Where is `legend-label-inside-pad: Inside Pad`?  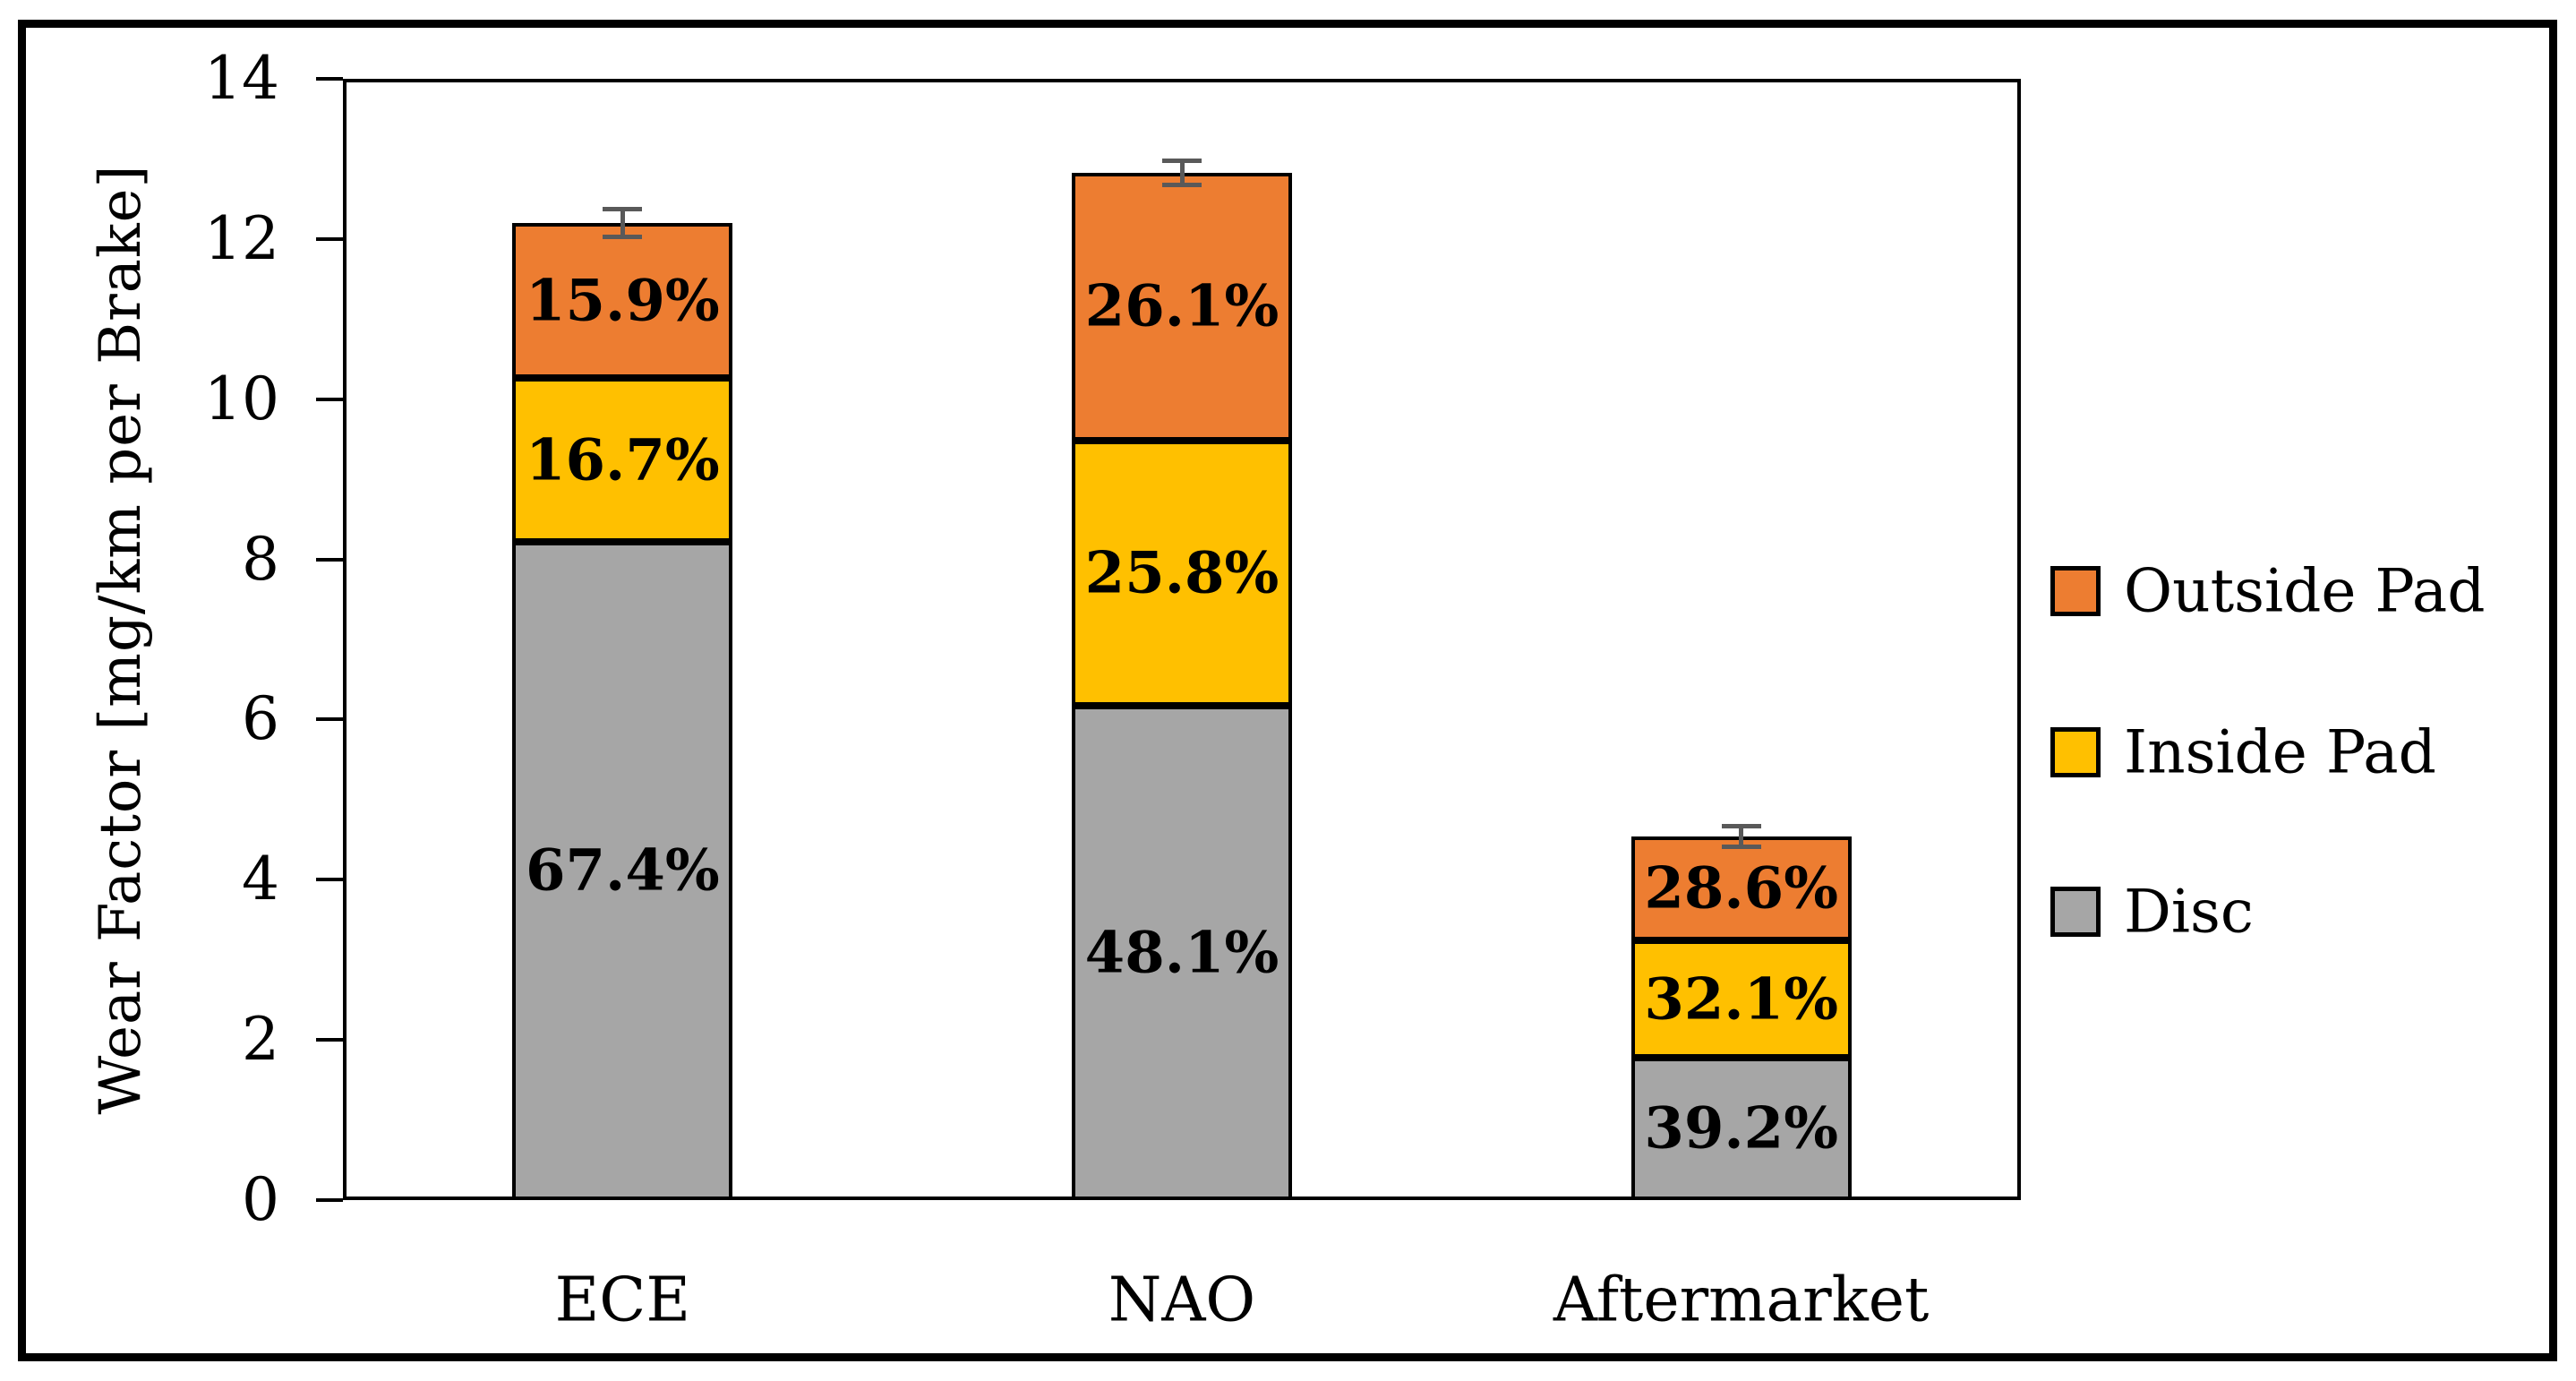 legend-label-inside-pad: Inside Pad is located at coordinates (2280, 752).